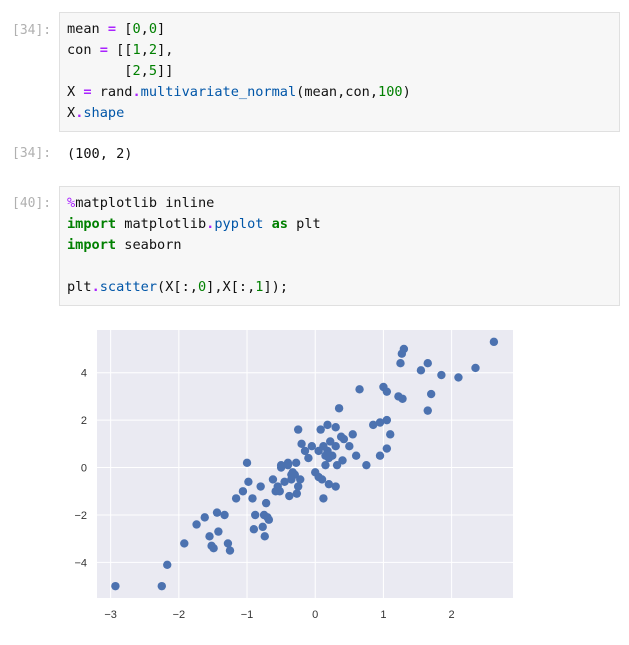 The height and width of the screenshot is (645, 629). Describe the element at coordinates (32, 153) in the screenshot. I see `output-prompt-1: [34]:` at that location.